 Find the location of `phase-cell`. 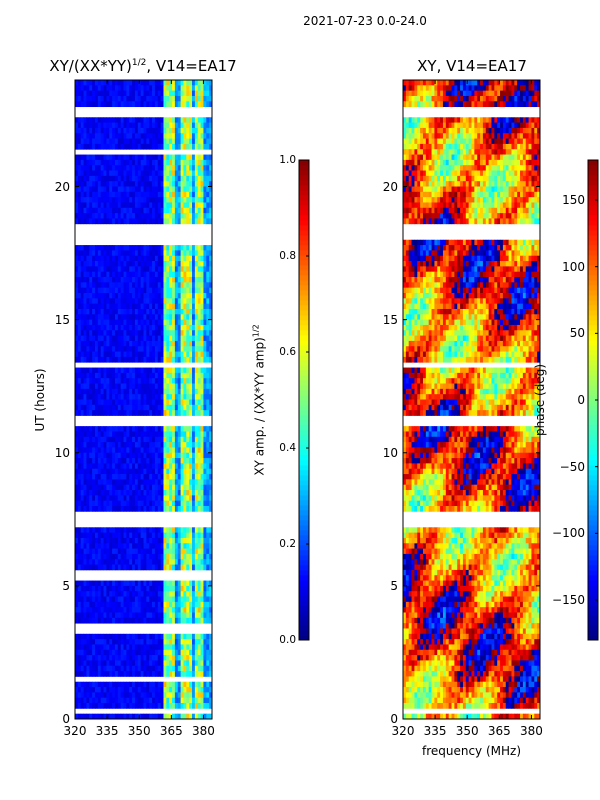

phase-cell is located at coordinates (519, 93).